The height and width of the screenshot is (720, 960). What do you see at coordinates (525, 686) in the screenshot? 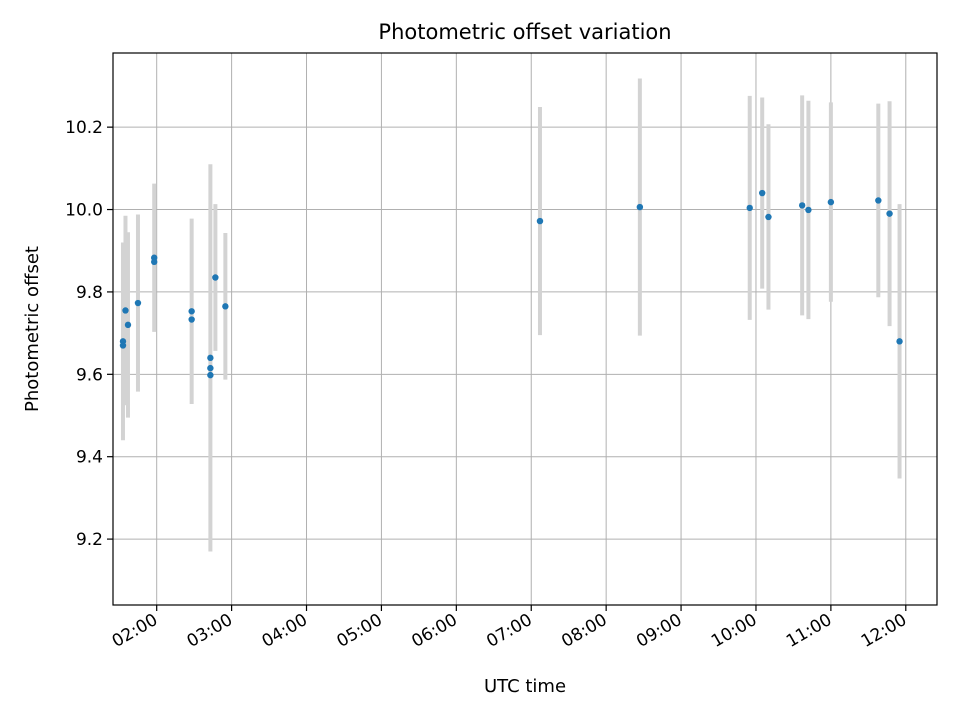
I see `x-axis-label: UTC time` at bounding box center [525, 686].